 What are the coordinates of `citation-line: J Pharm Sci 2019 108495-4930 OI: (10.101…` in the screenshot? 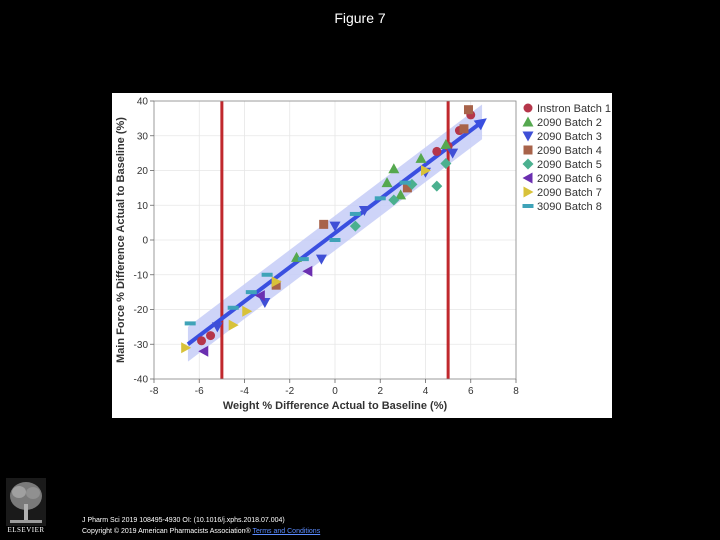 It's located at (183, 520).